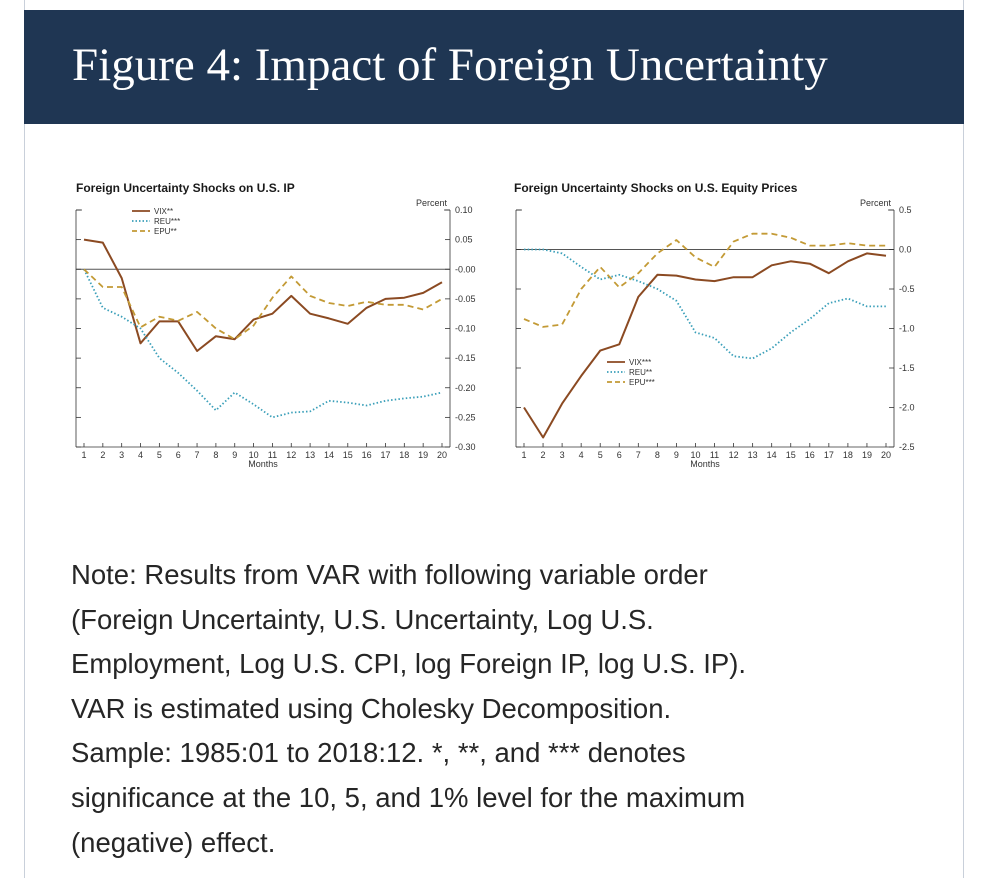 The image size is (982, 878). What do you see at coordinates (465, 329) in the screenshot?
I see `y-tick-label: -0.10` at bounding box center [465, 329].